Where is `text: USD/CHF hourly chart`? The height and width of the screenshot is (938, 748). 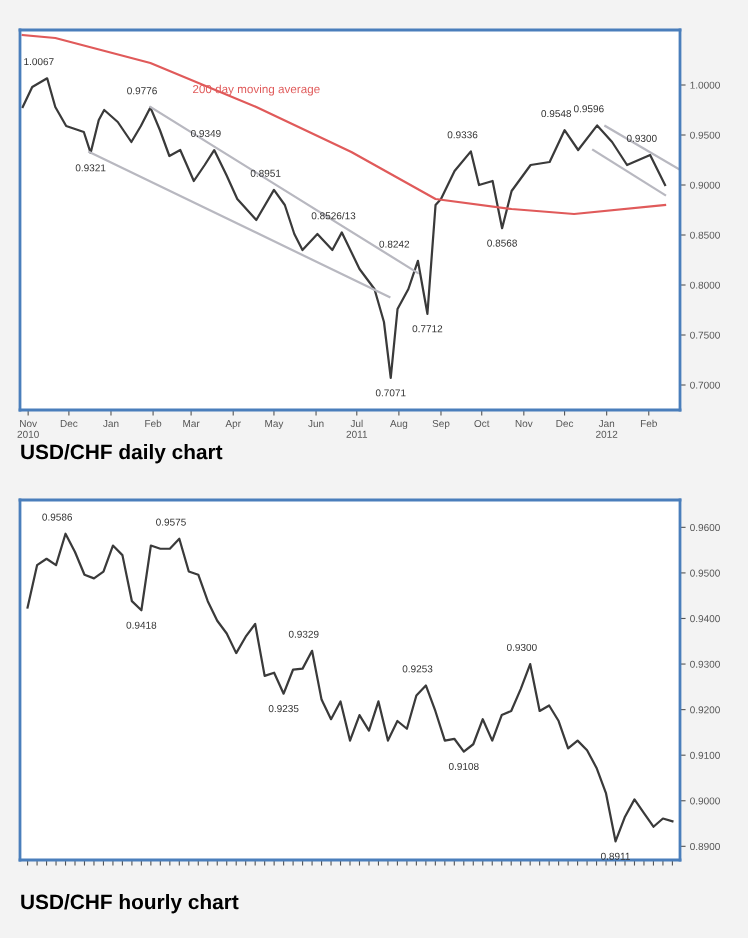
text: USD/CHF hourly chart is located at coordinates (130, 904).